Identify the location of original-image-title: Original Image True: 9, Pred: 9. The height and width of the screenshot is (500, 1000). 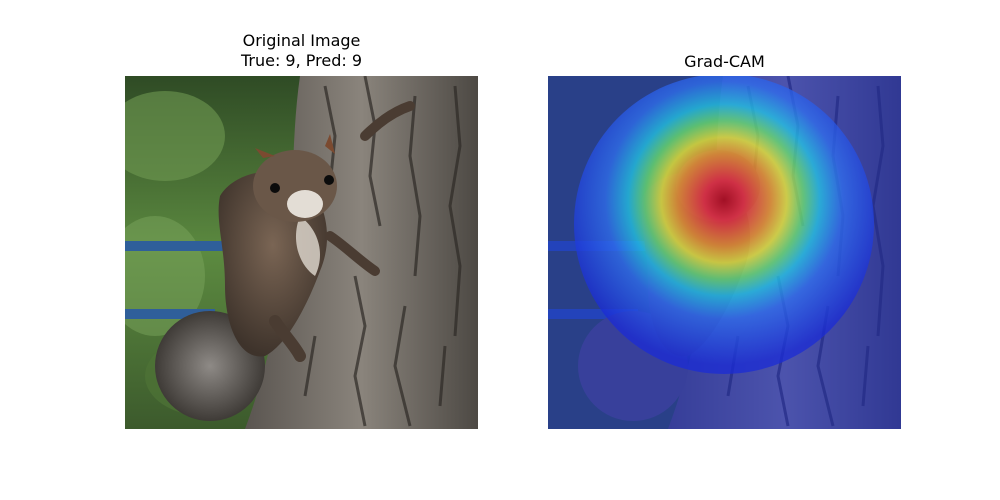
(301, 51).